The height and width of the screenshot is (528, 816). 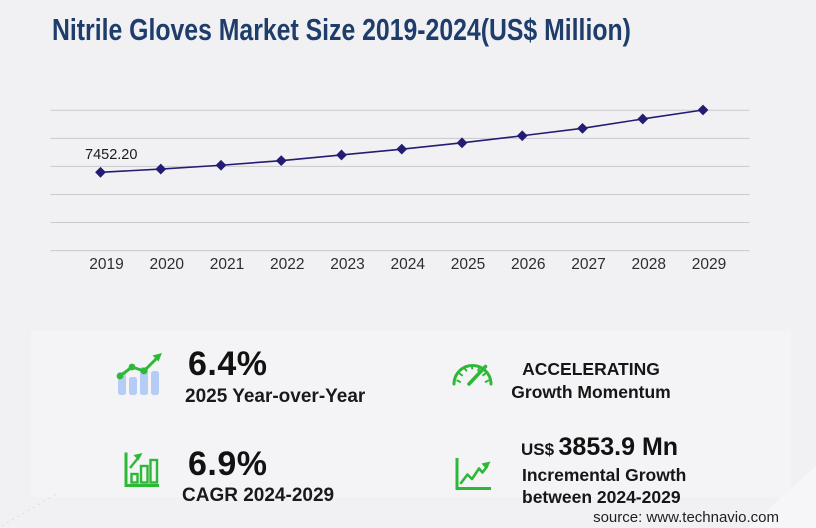 What do you see at coordinates (141, 469) in the screenshot?
I see `bar-chart-growth-icon` at bounding box center [141, 469].